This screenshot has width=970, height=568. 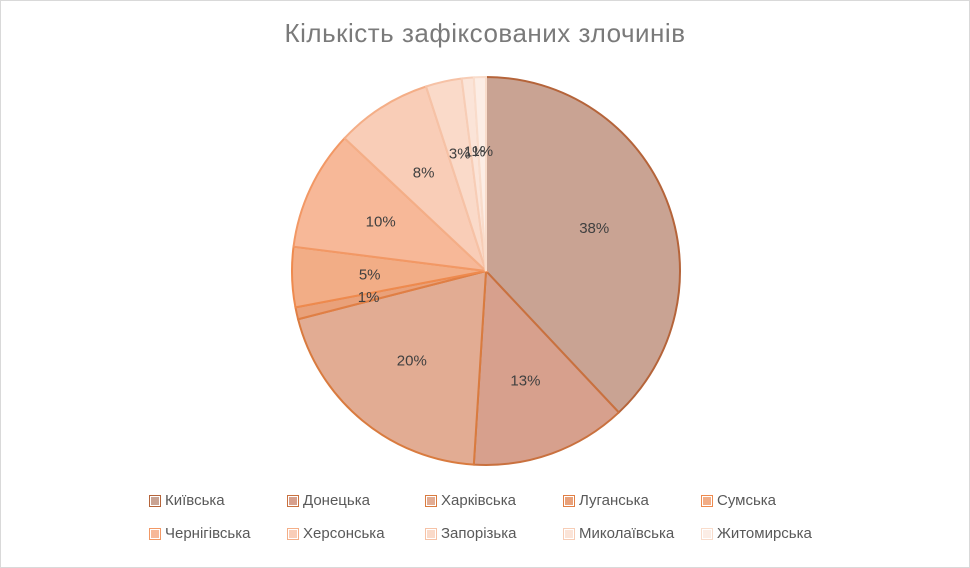 I want to click on legend-item-7: Херсонська, so click(x=356, y=533).